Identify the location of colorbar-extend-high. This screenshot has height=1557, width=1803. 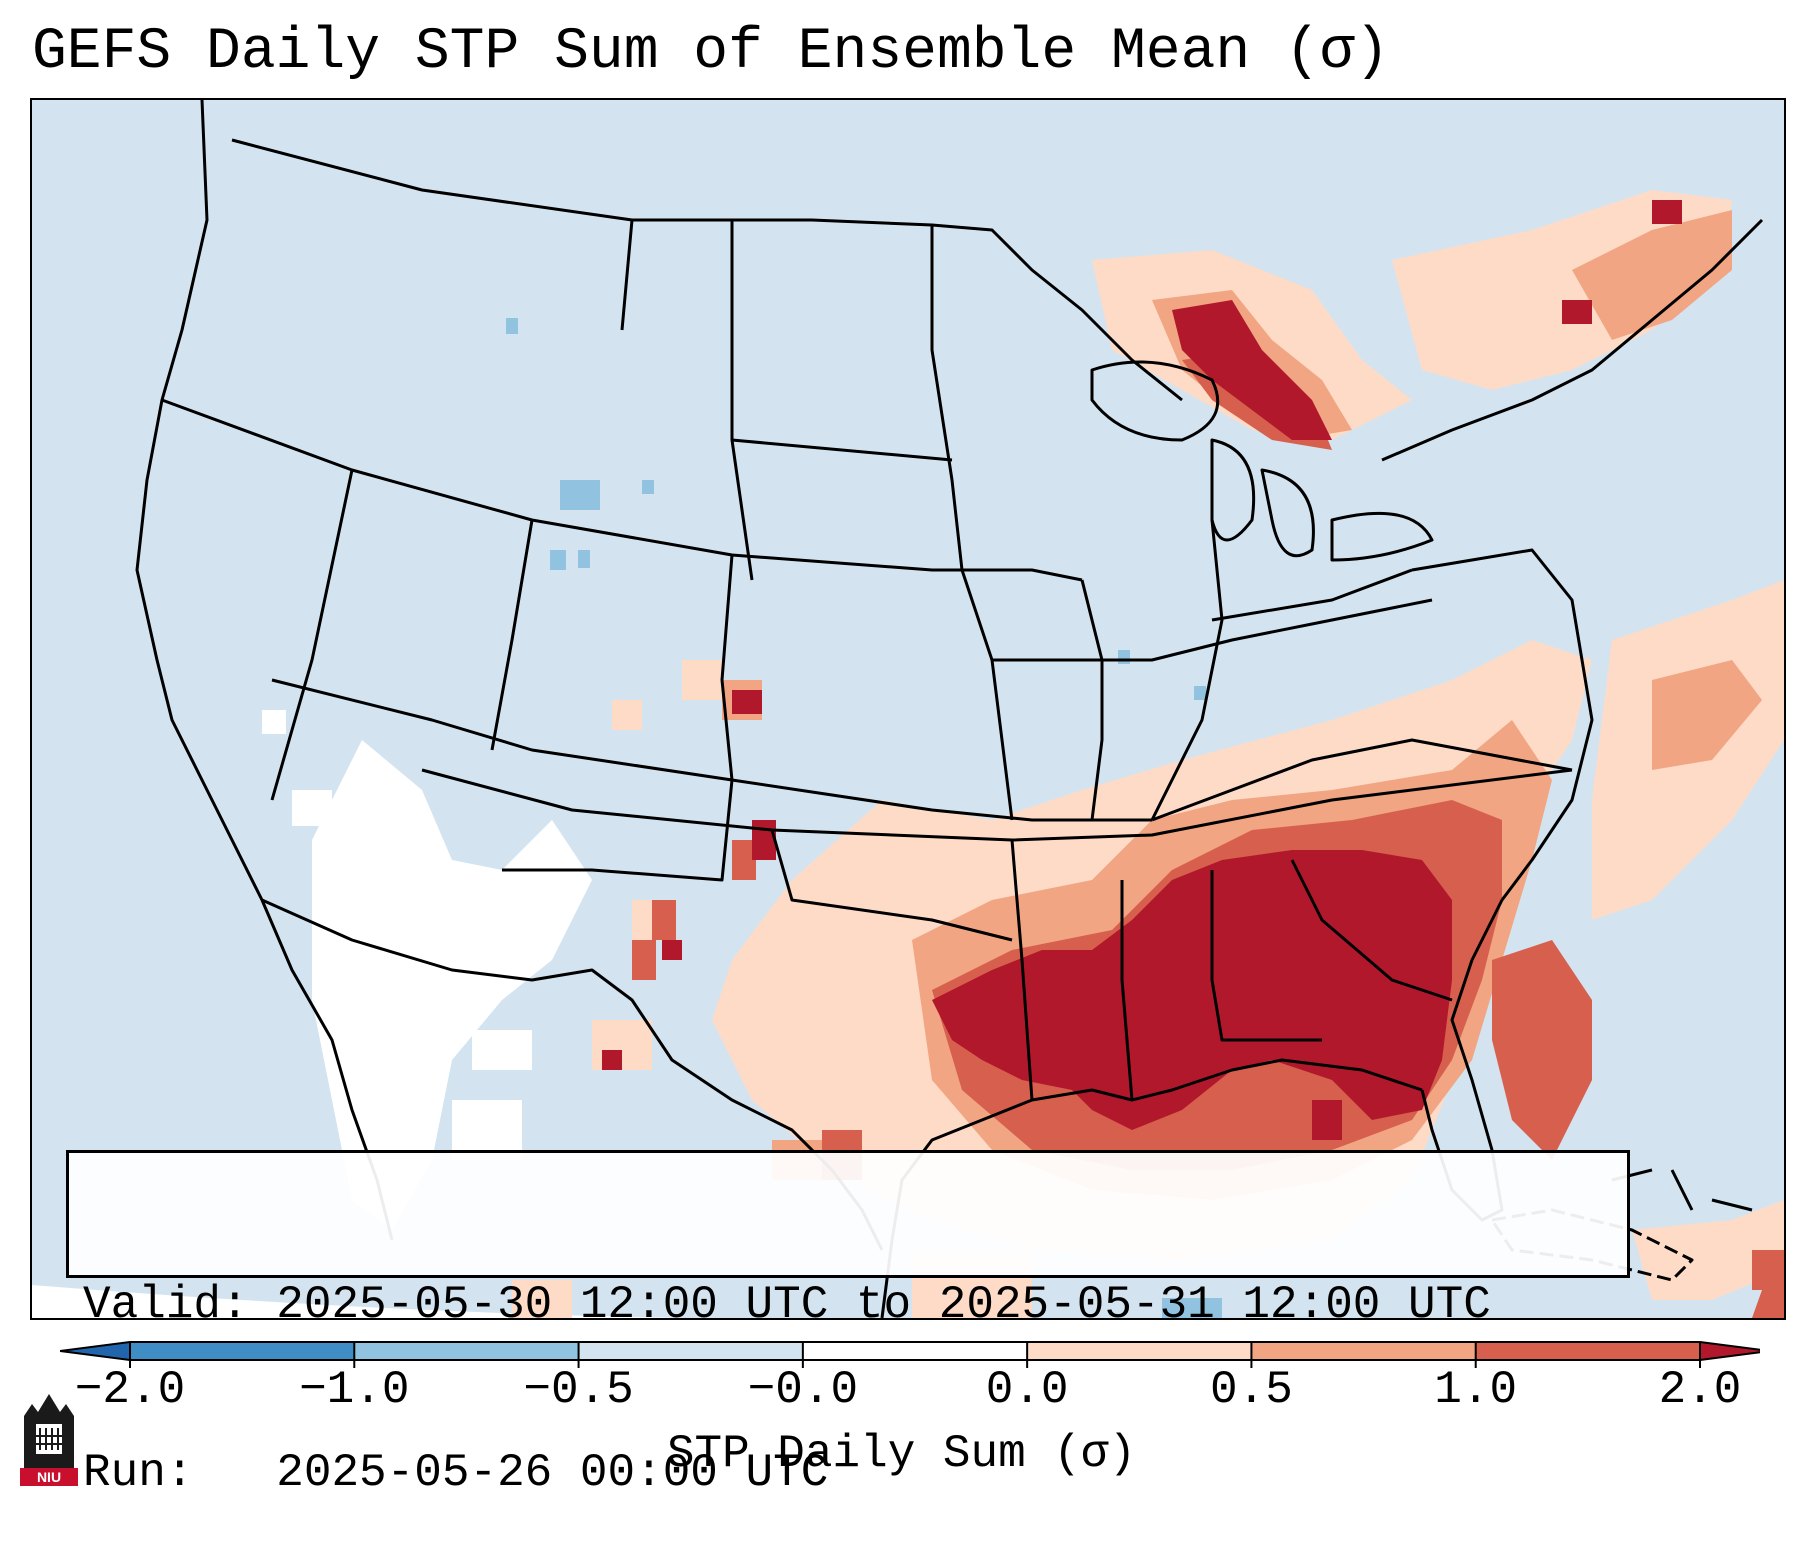
(1730, 1351).